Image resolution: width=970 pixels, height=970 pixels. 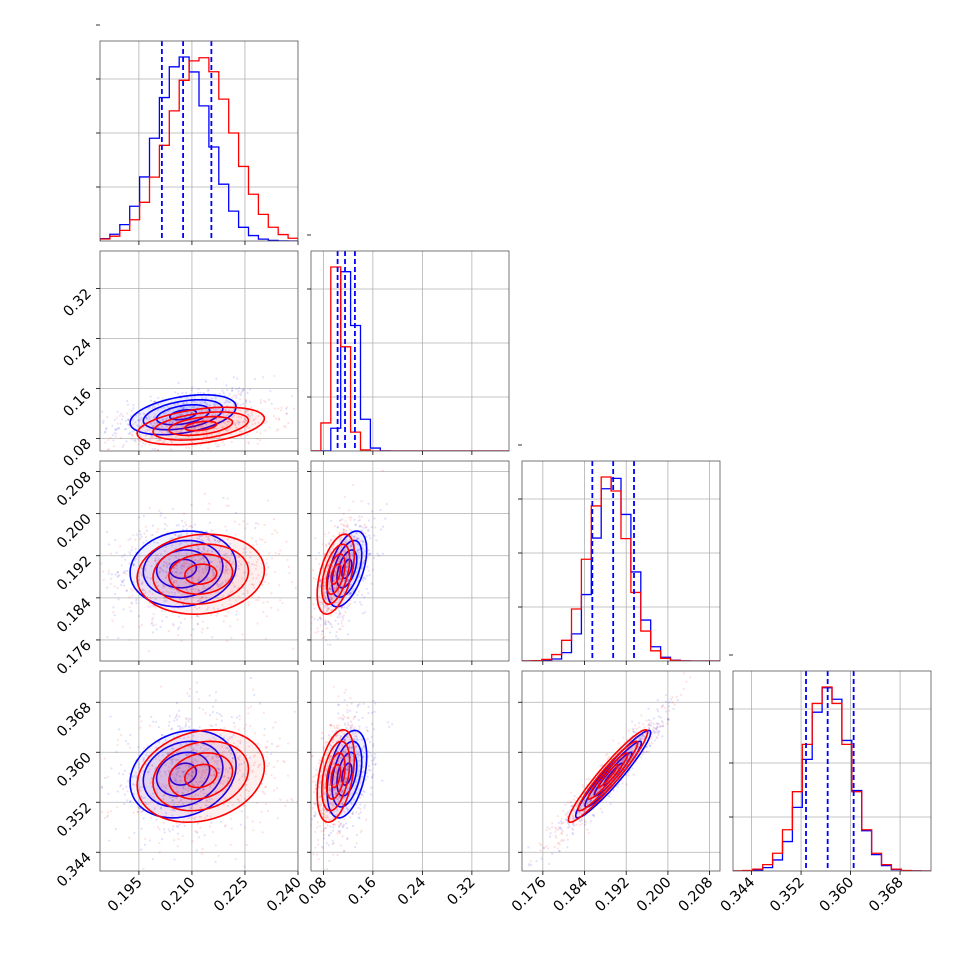 What do you see at coordinates (410, 561) in the screenshot?
I see `panel-frame` at bounding box center [410, 561].